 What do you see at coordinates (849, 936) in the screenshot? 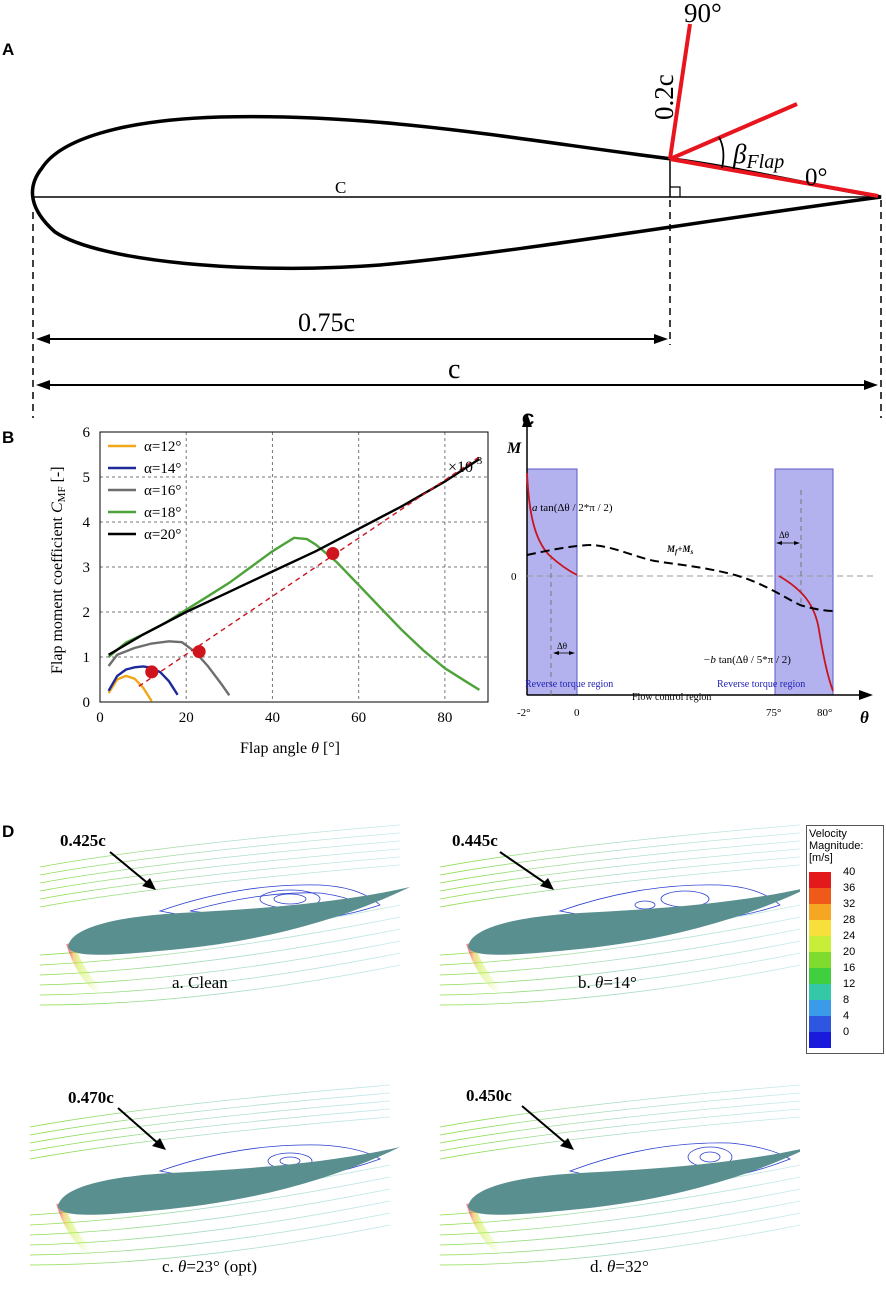
I see `colorbar-label: 24` at bounding box center [849, 936].